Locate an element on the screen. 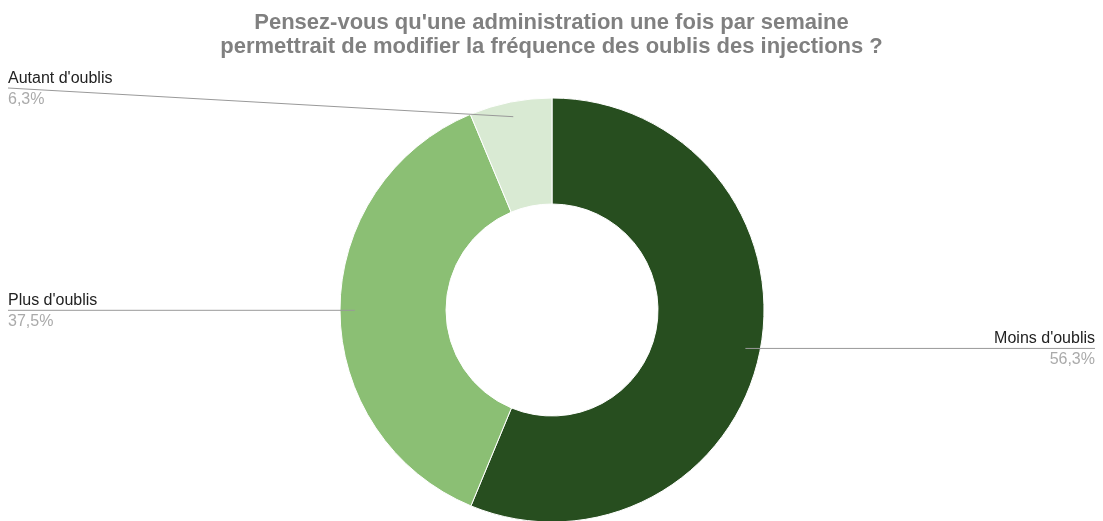 The image size is (1103, 521). data-label: 56,3% is located at coordinates (1072, 359).